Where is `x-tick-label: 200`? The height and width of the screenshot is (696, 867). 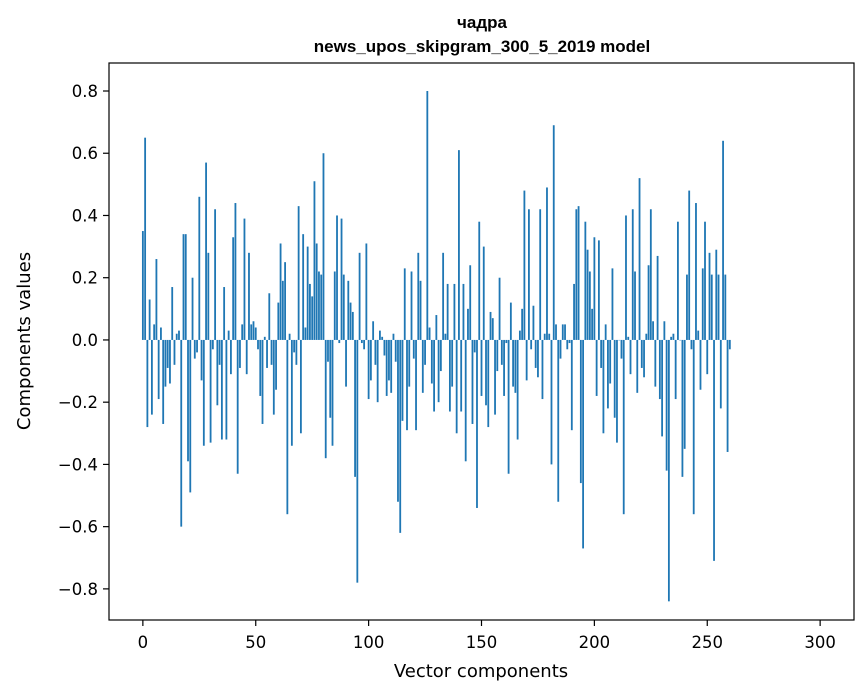
x-tick-label: 200 is located at coordinates (595, 642).